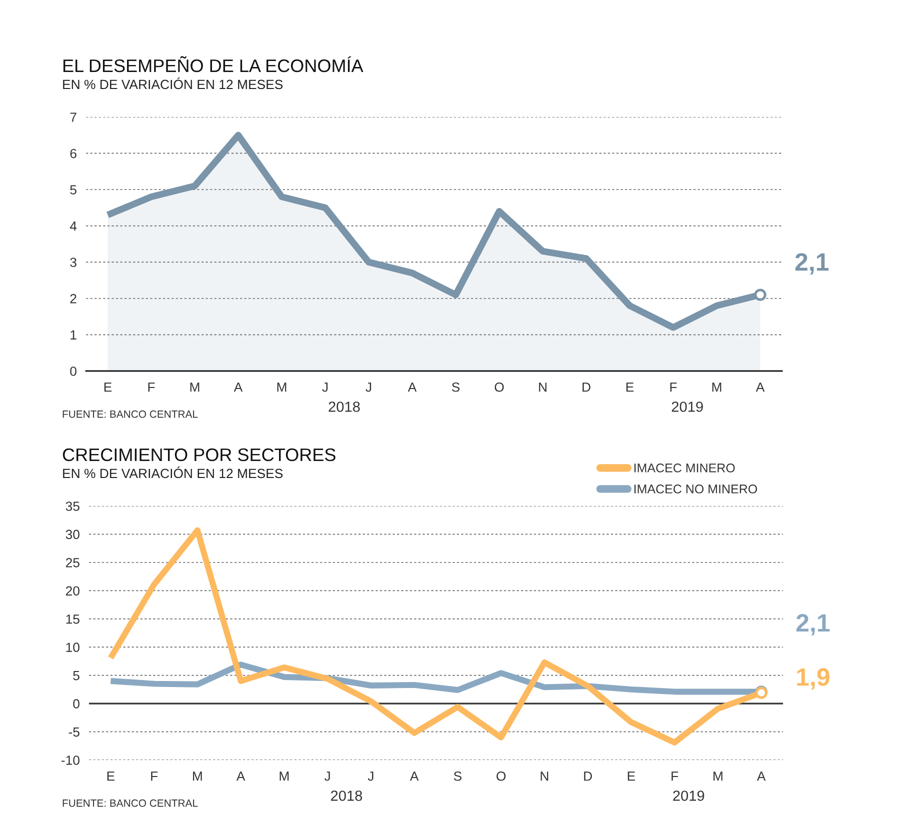  I want to click on y-tick-label: -5, so click(74, 732).